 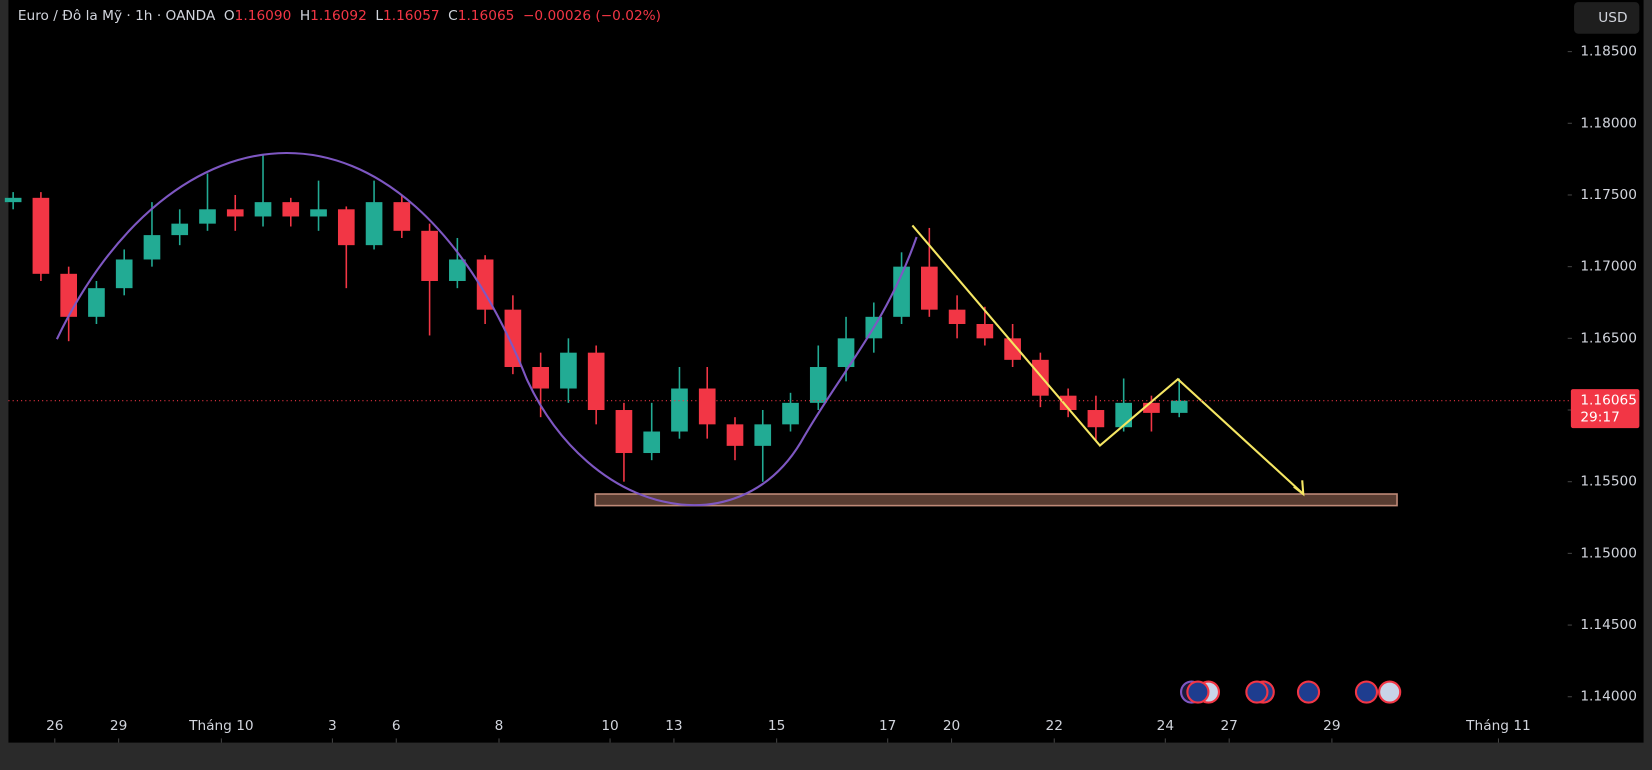 What do you see at coordinates (1107, 359) in the screenshot?
I see `projection-drawing` at bounding box center [1107, 359].